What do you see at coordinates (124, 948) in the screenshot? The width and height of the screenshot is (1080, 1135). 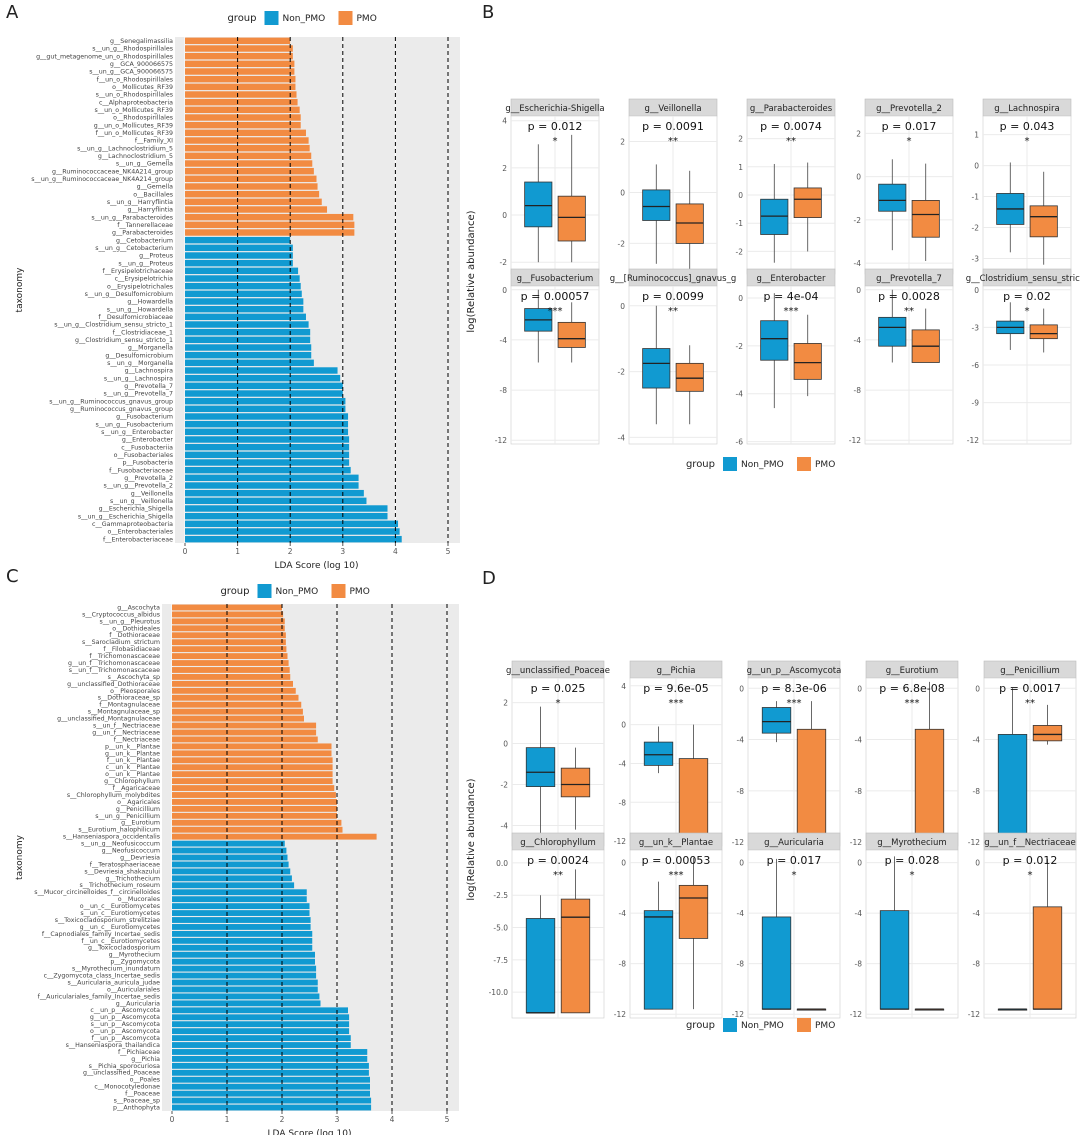 I see `lda-c-category-label: g__Toxicocladosporium` at bounding box center [124, 948].